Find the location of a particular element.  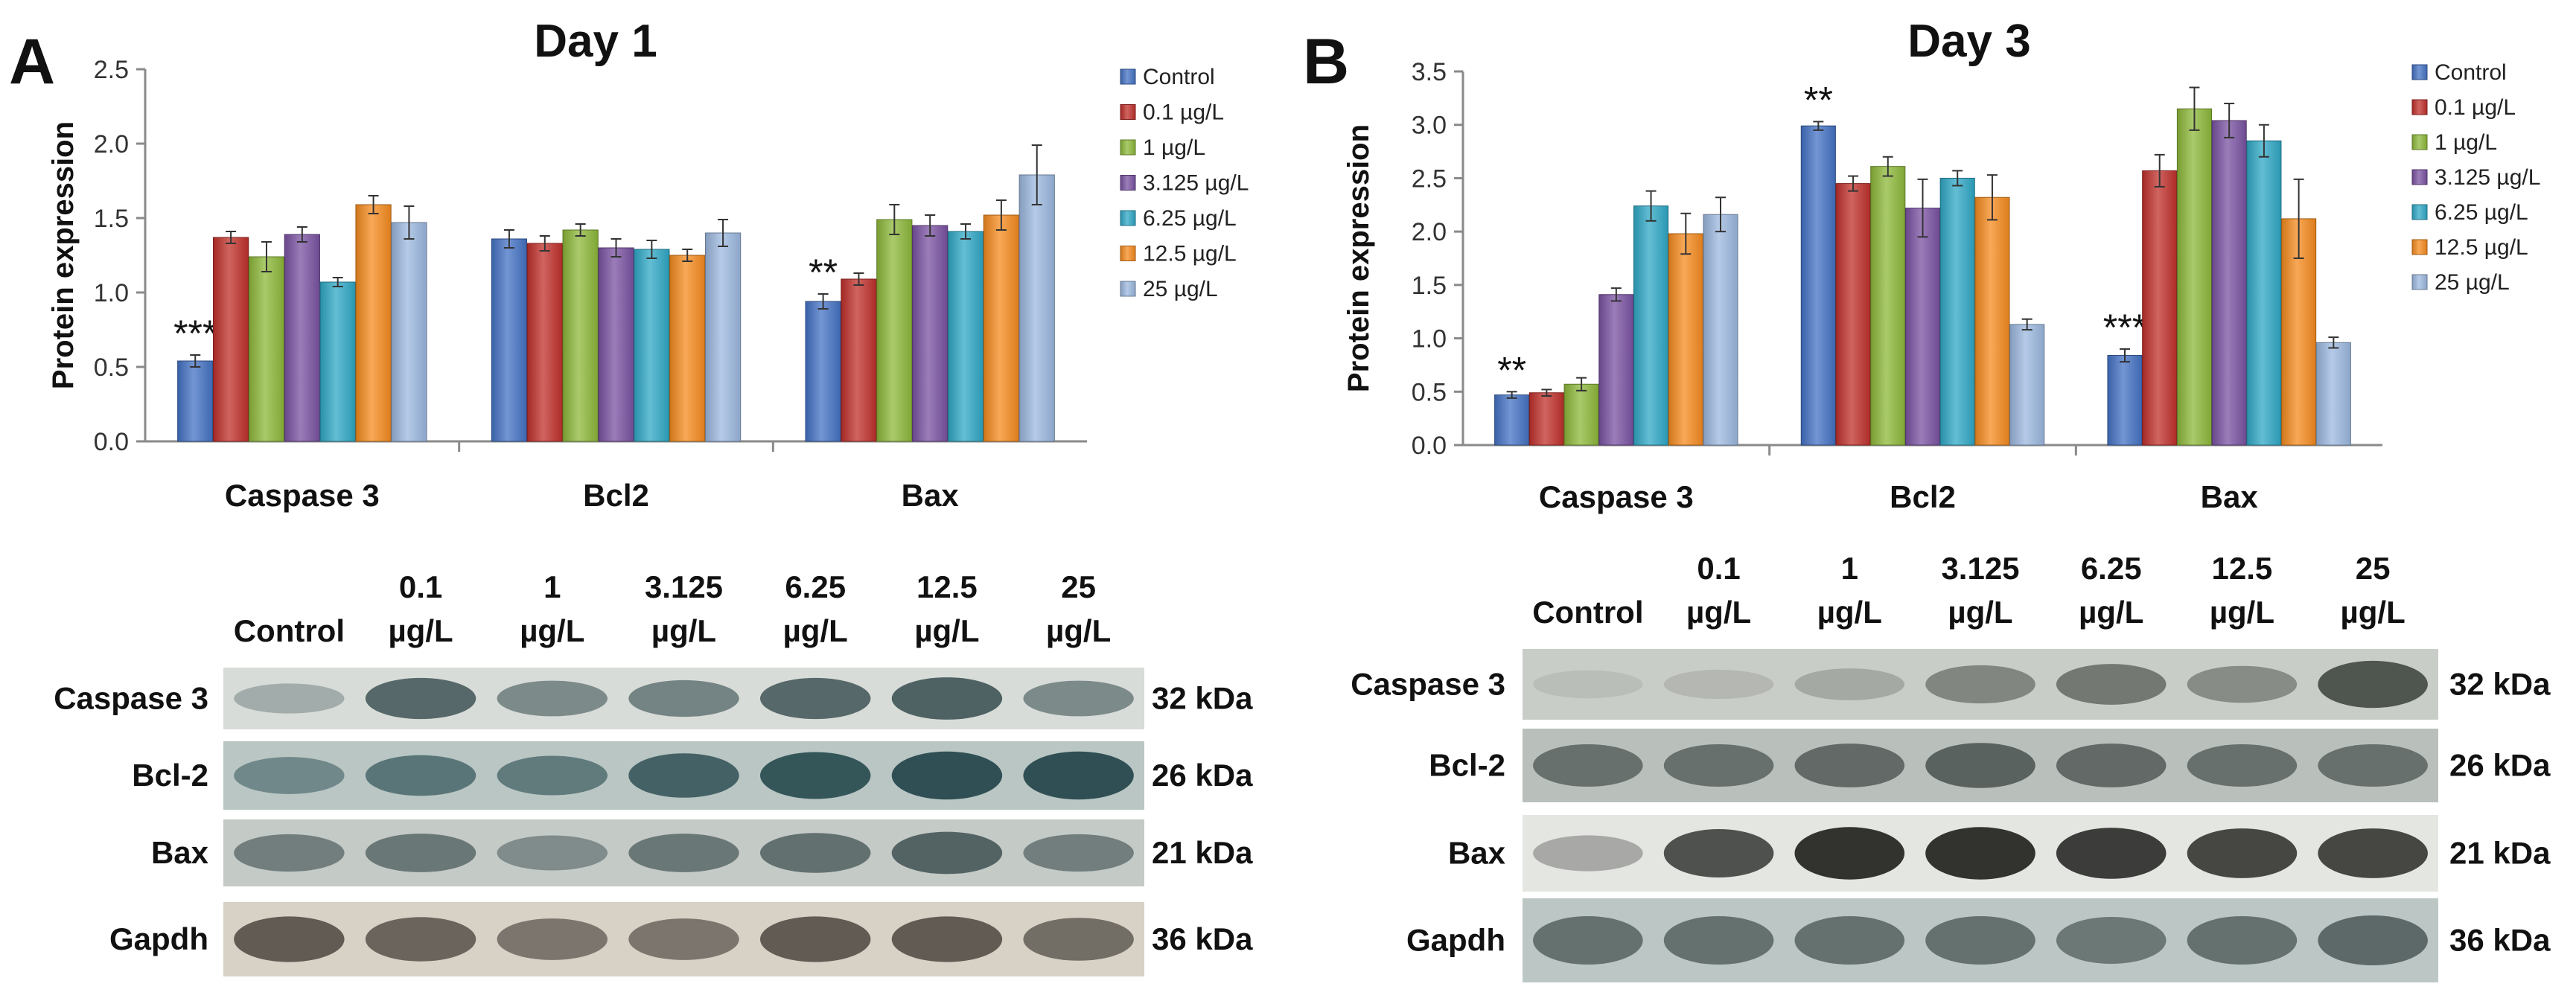

y-tick-label: 0.0 is located at coordinates (1429, 446).